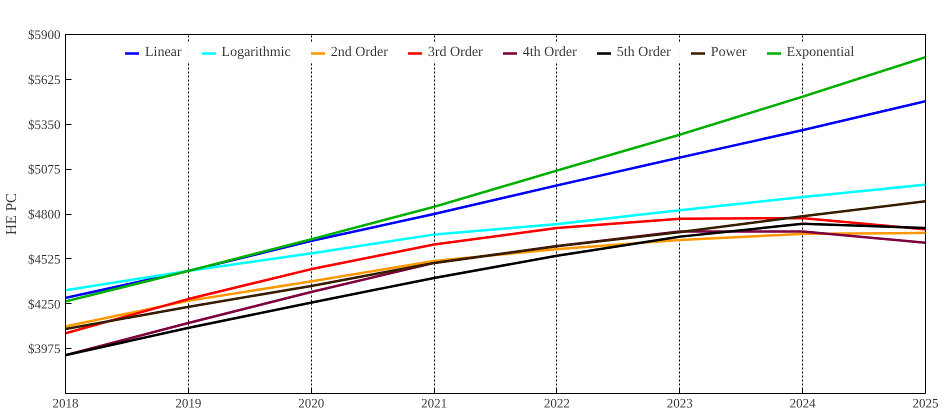  I want to click on legend-label: 3rd Order, so click(455, 53).